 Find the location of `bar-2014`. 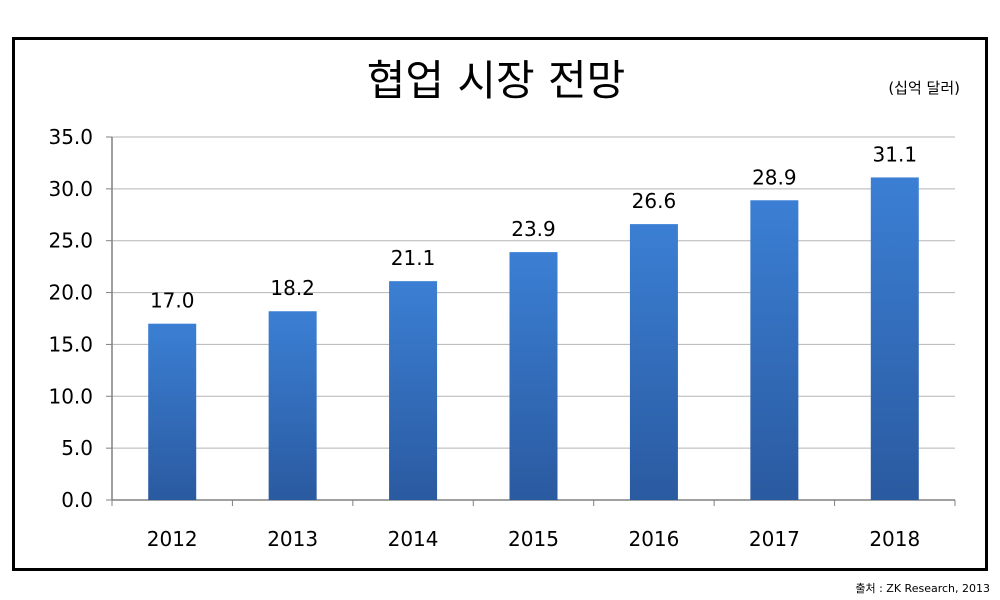

bar-2014 is located at coordinates (413, 390).